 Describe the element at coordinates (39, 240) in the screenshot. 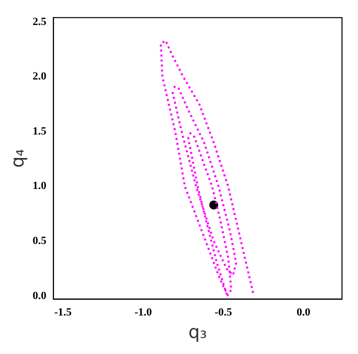

I see `y-tick-label: 0.5` at that location.